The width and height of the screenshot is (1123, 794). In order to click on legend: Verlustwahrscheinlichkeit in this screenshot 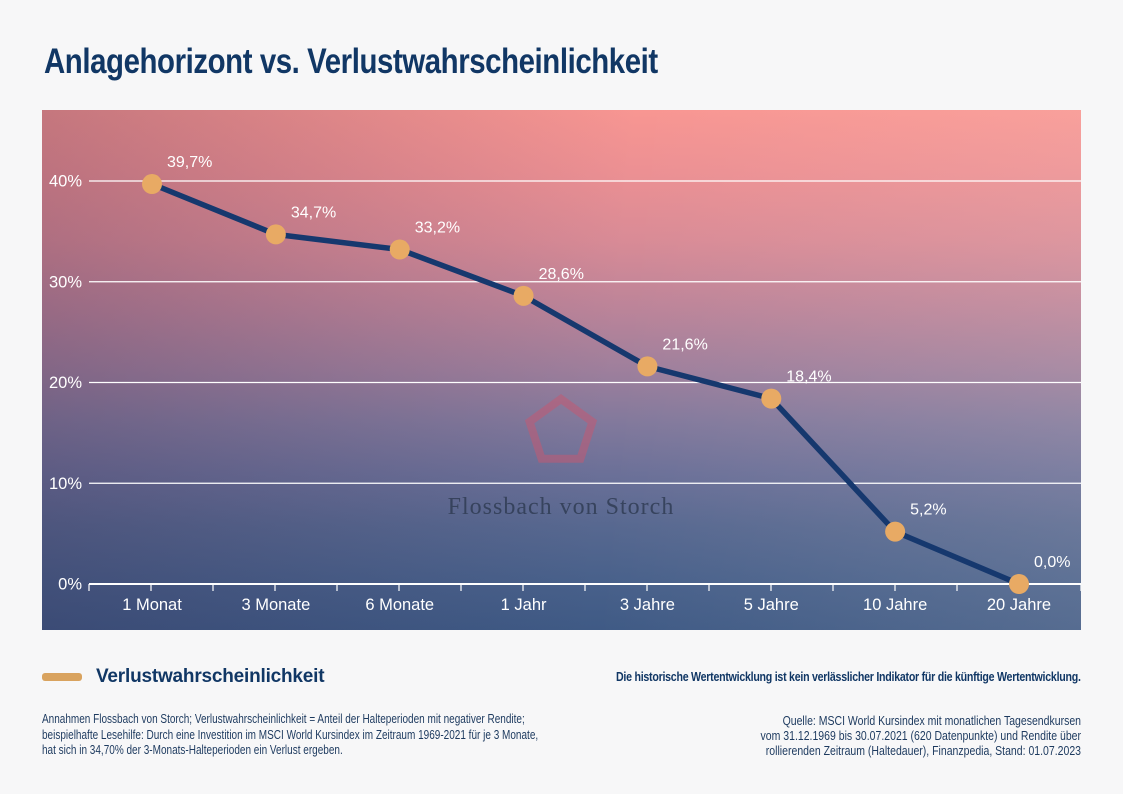, I will do `click(183, 677)`.